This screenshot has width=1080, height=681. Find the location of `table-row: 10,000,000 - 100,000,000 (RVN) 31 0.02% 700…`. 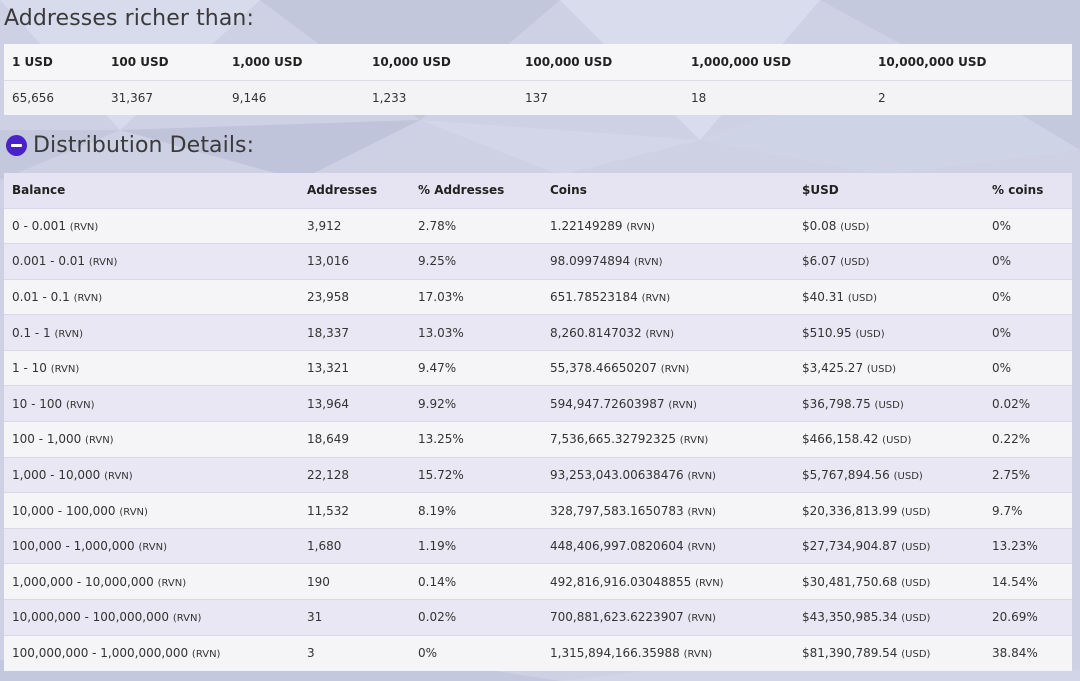

table-row: 10,000,000 - 100,000,000 (RVN) 31 0.02% 700… is located at coordinates (538, 617).